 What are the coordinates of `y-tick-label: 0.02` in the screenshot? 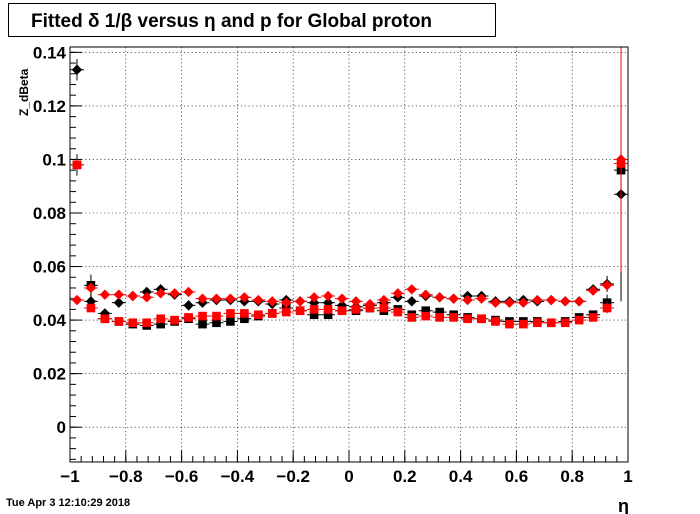 It's located at (49, 374).